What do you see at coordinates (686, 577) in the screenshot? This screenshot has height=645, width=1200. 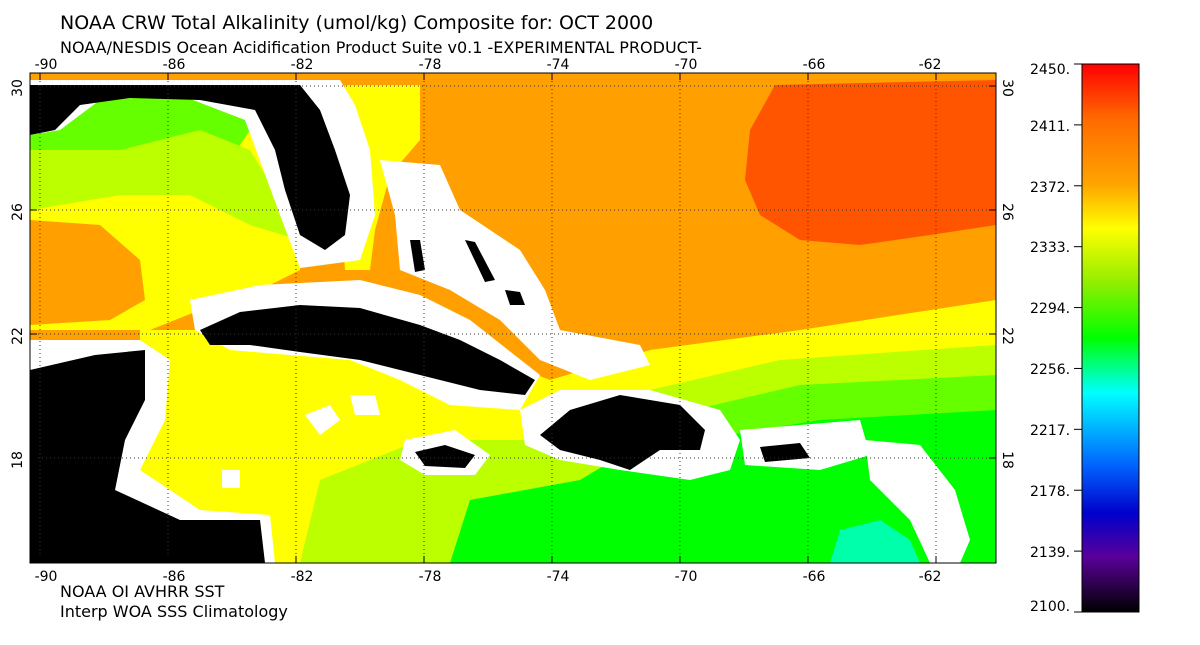 I see `lon-tick-bottom: -70` at bounding box center [686, 577].